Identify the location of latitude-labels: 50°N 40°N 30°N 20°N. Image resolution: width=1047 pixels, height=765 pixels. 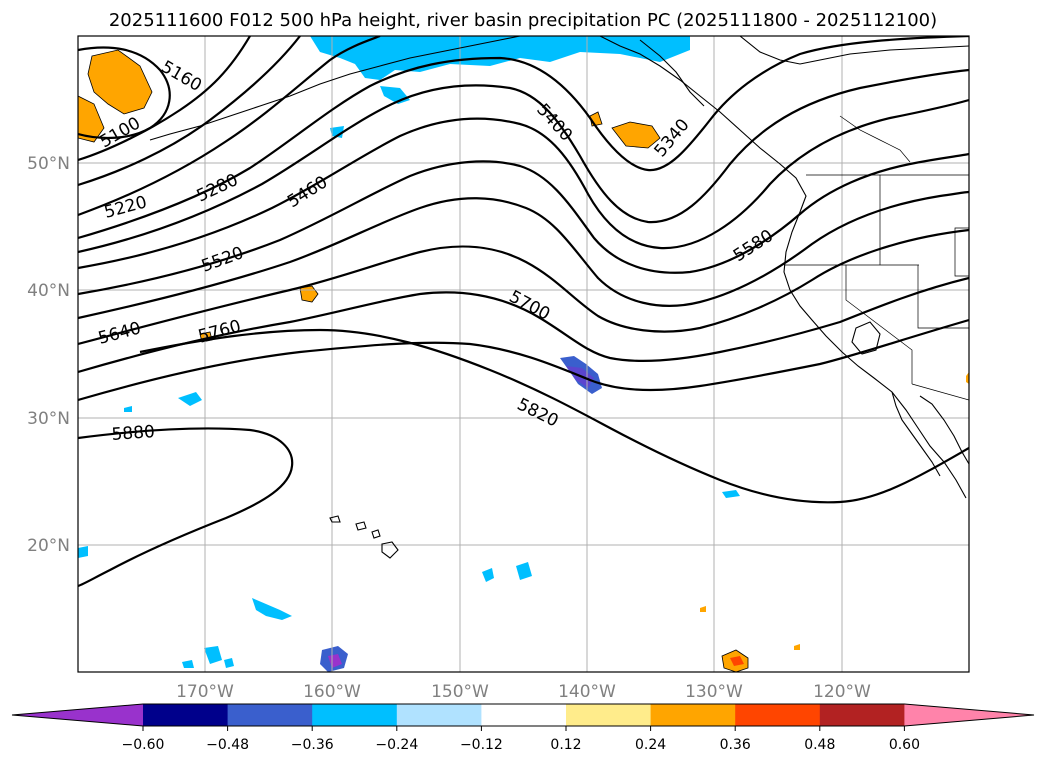
(48, 355).